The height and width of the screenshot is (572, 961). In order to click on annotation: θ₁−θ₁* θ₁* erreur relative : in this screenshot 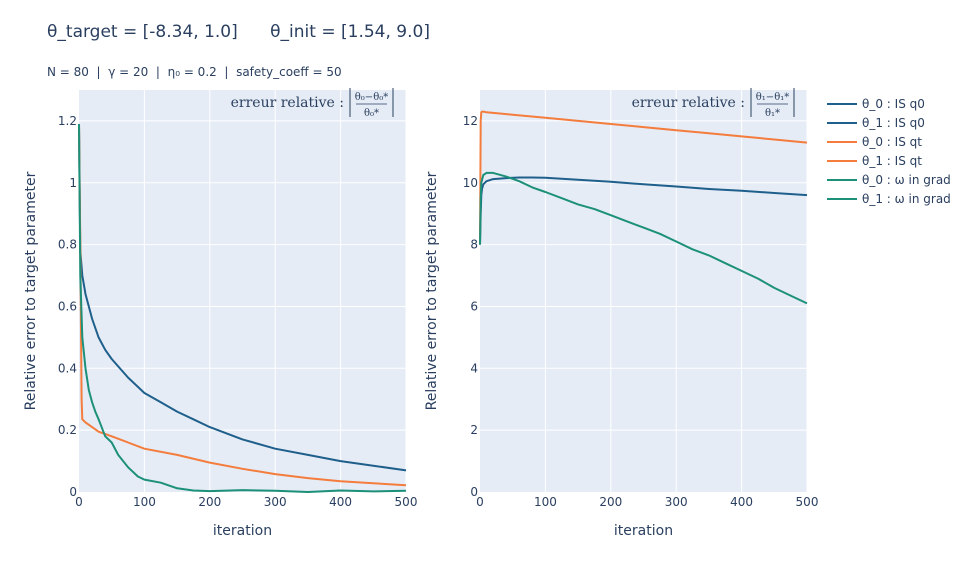, I will do `click(713, 103)`.